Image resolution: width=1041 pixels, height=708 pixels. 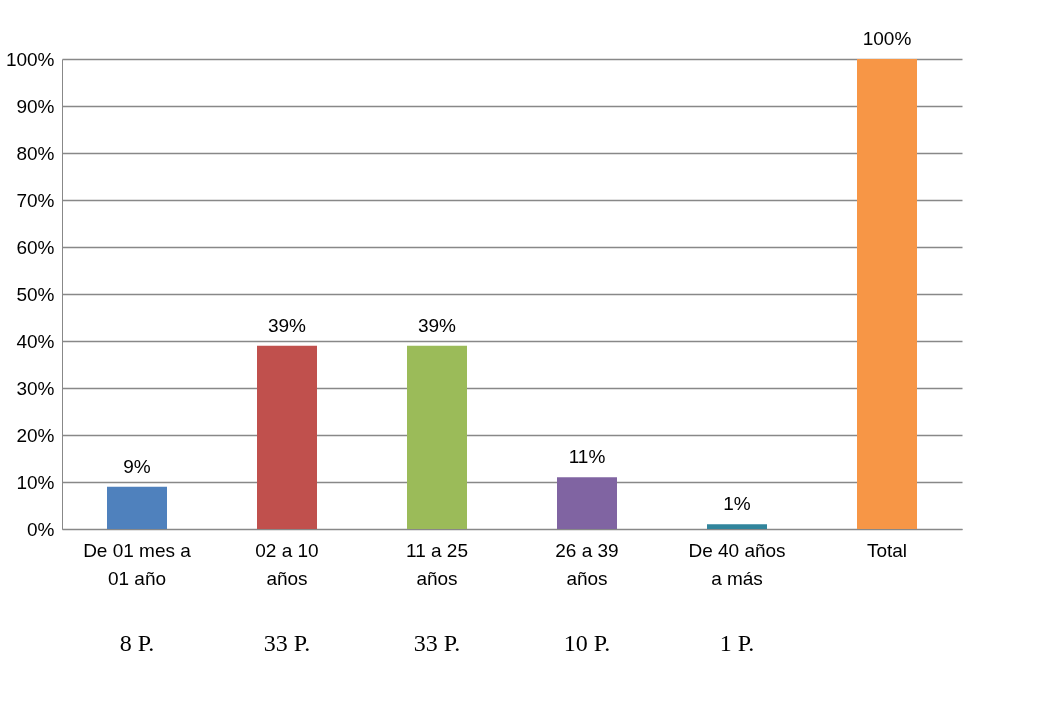 What do you see at coordinates (35, 106) in the screenshot?
I see `y-tick-label: 90%` at bounding box center [35, 106].